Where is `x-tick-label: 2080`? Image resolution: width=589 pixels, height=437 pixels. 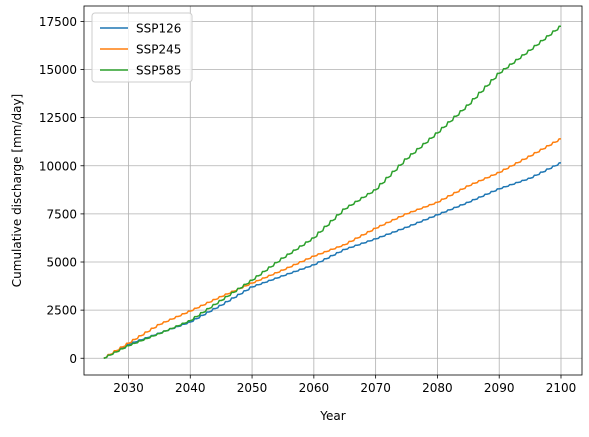
x-tick-label: 2080 is located at coordinates (437, 388).